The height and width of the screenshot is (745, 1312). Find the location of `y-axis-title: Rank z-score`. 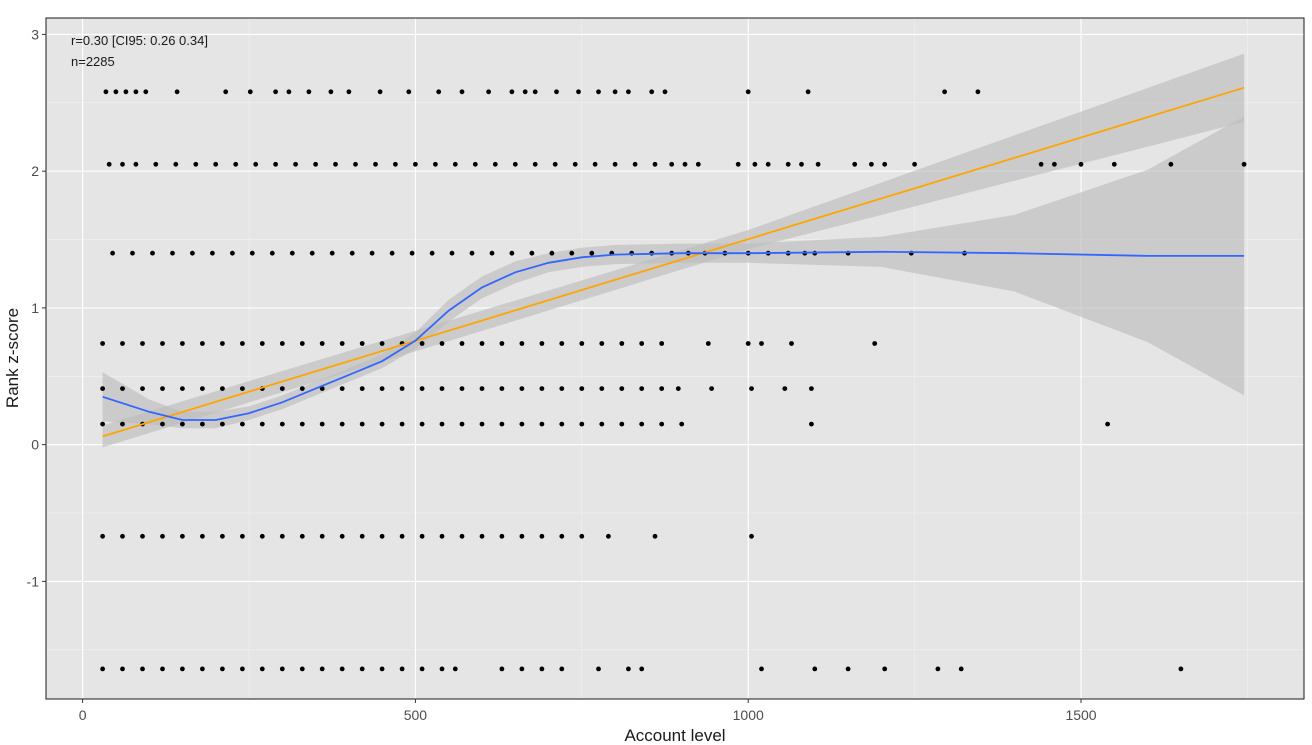

y-axis-title: Rank z-score is located at coordinates (12, 358).